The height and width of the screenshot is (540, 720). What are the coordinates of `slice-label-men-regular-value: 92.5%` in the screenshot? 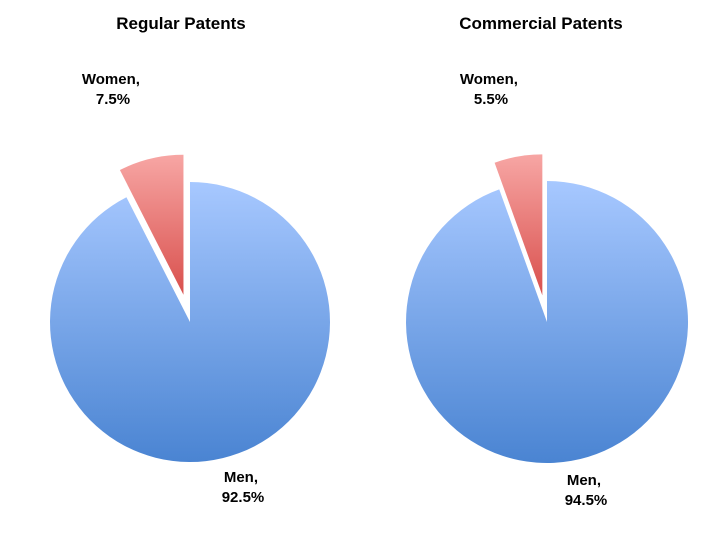 It's located at (243, 497).